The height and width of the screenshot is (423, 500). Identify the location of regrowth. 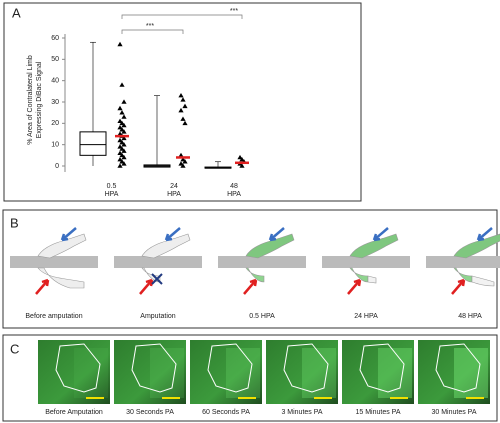
(372, 279).